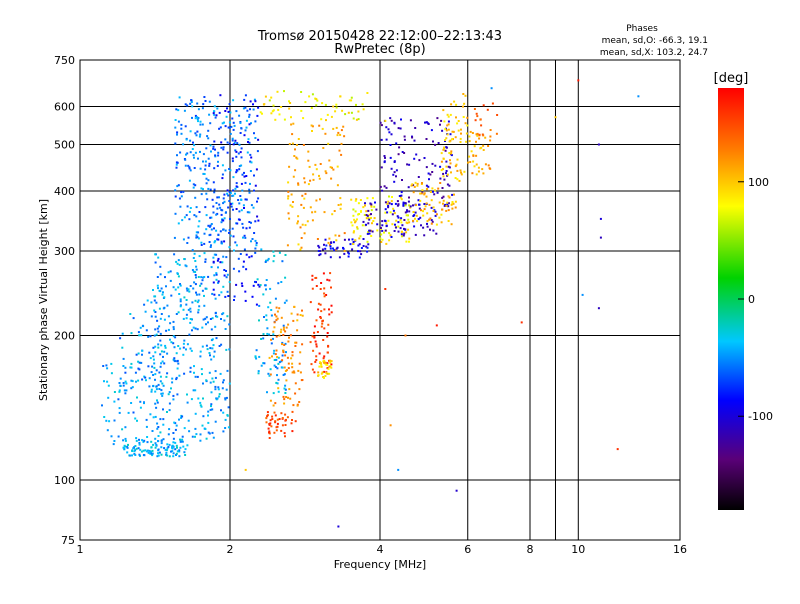  Describe the element at coordinates (578, 549) in the screenshot. I see `x-tick-label: 10` at that location.